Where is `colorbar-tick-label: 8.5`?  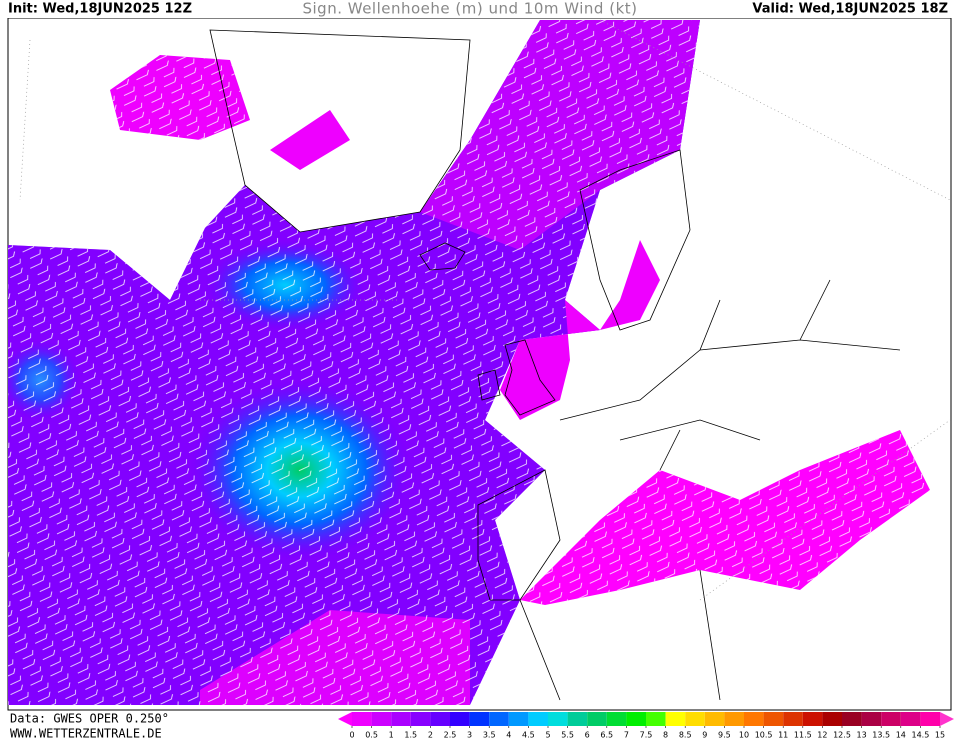
colorbar-tick-label: 8.5 is located at coordinates (685, 735).